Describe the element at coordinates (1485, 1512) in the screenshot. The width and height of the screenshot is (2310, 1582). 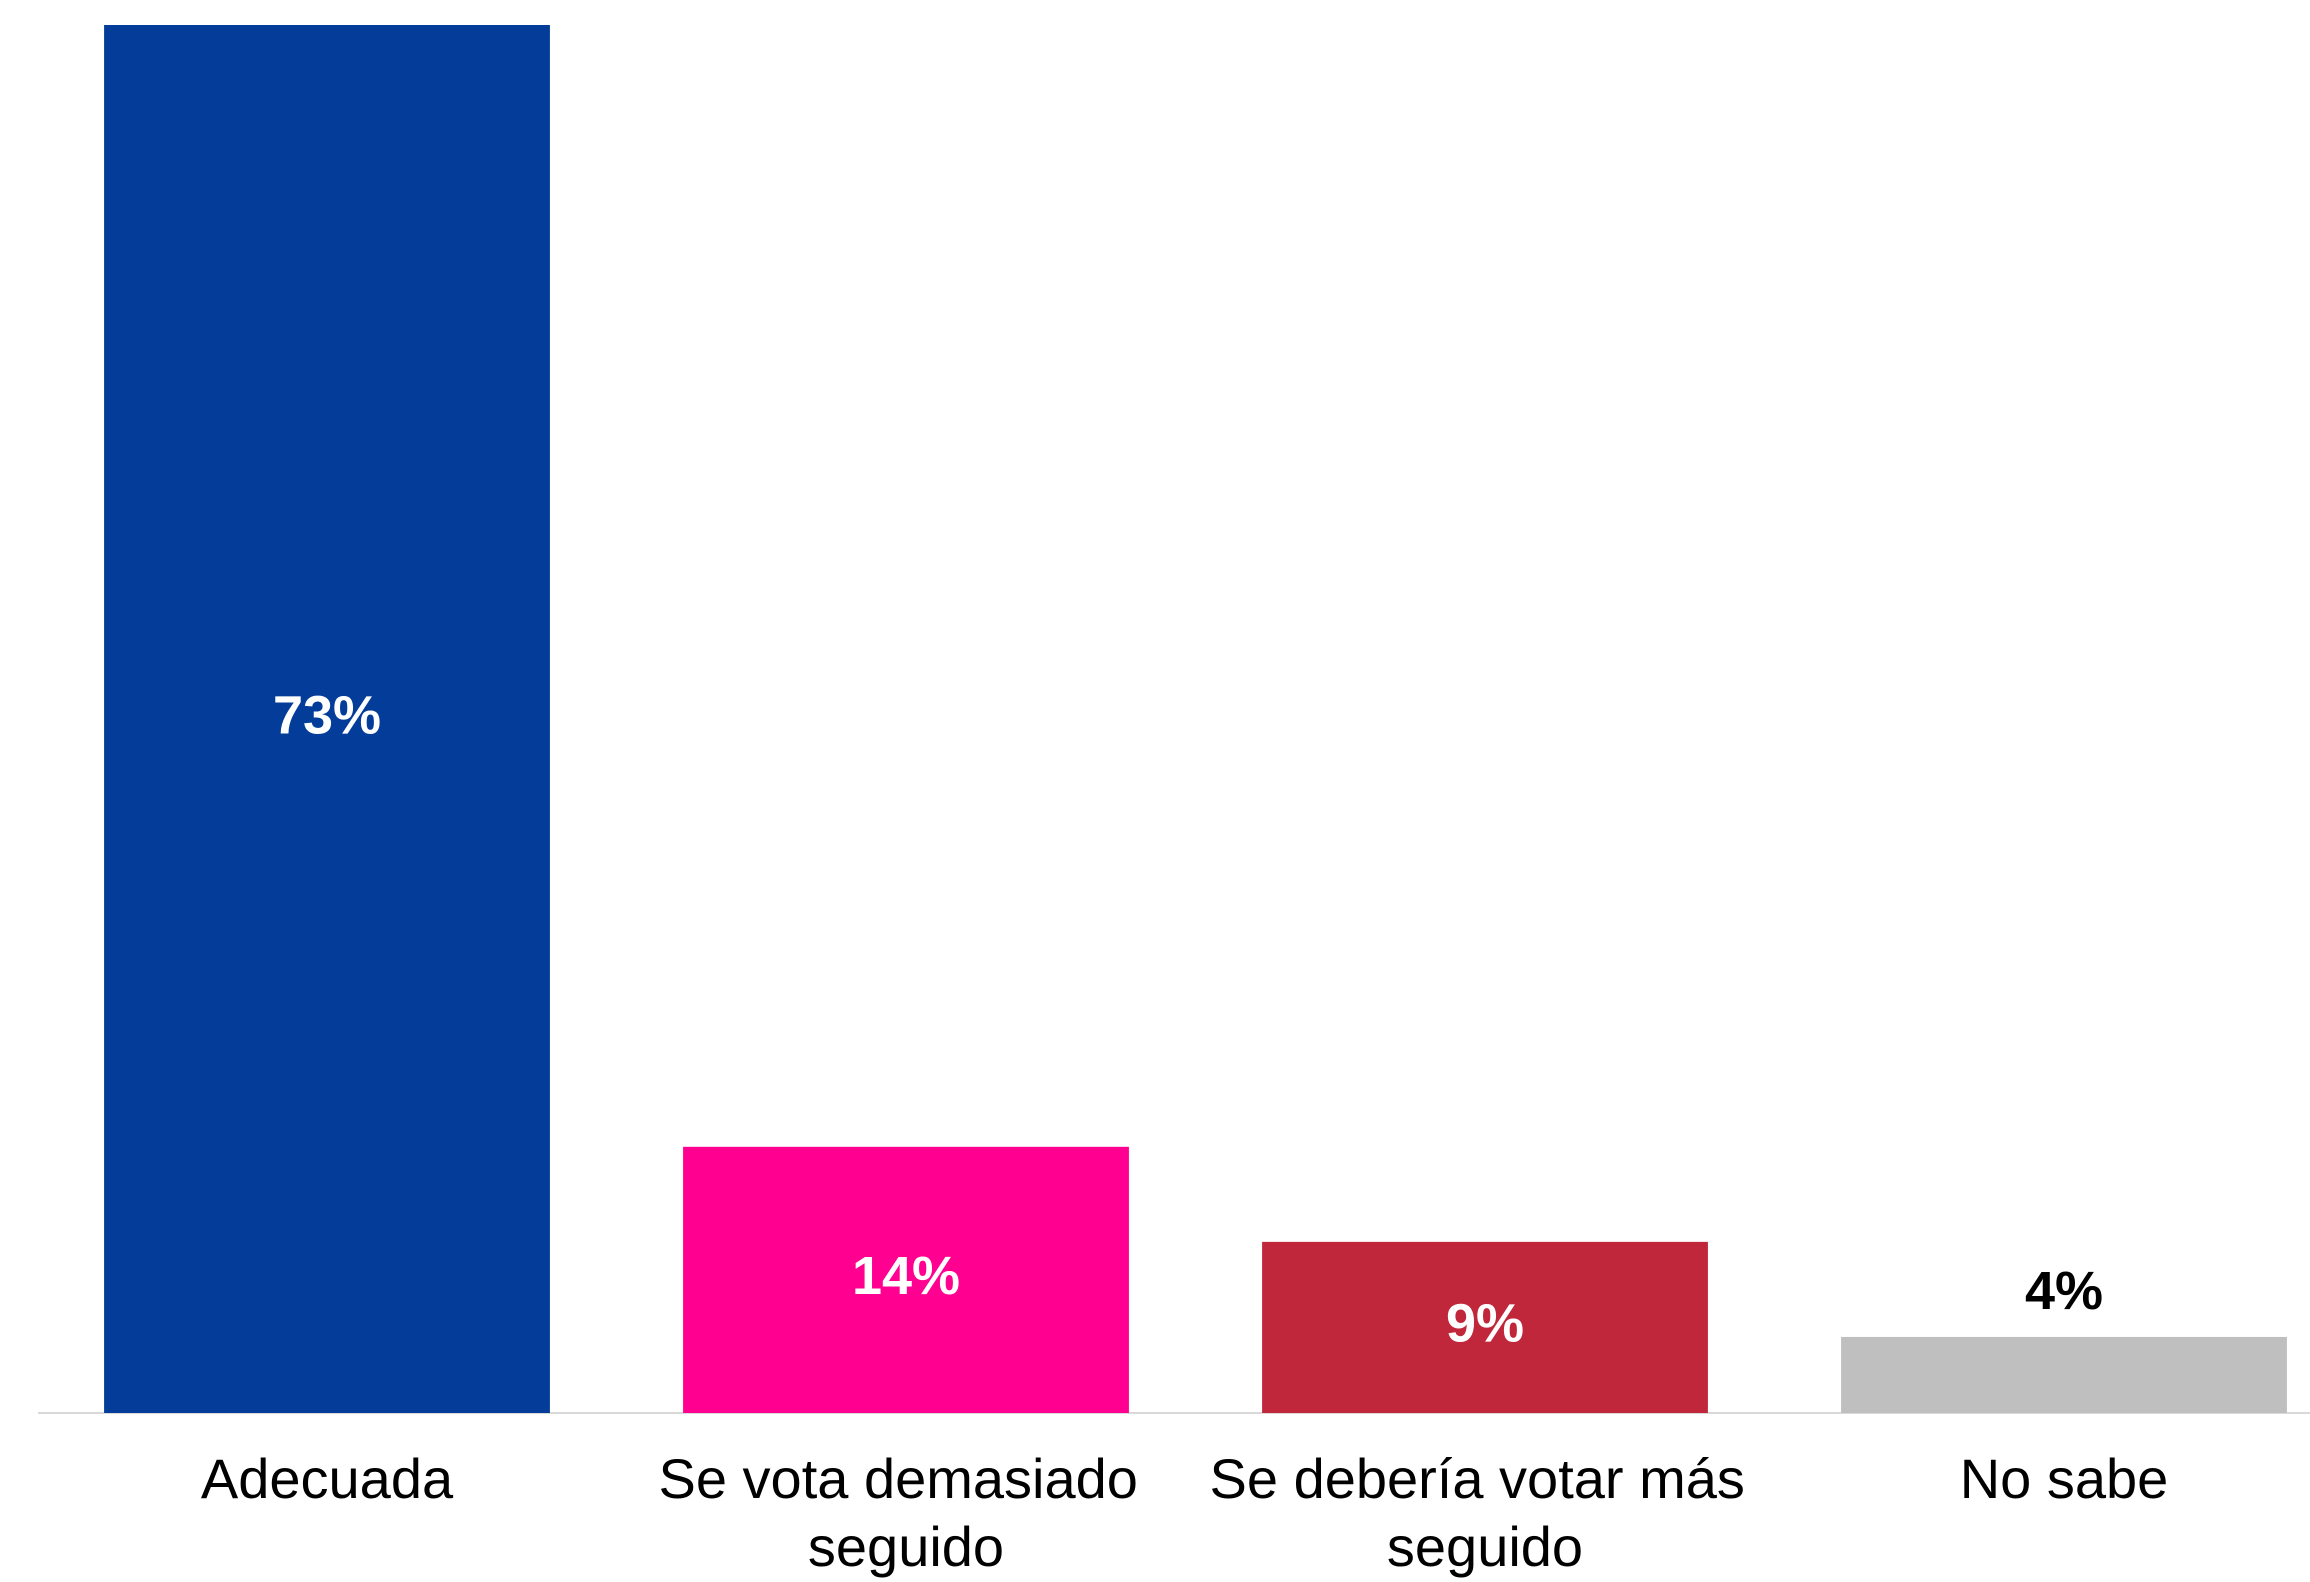
I see `x-tick-label: Se debería votar más seguido` at that location.